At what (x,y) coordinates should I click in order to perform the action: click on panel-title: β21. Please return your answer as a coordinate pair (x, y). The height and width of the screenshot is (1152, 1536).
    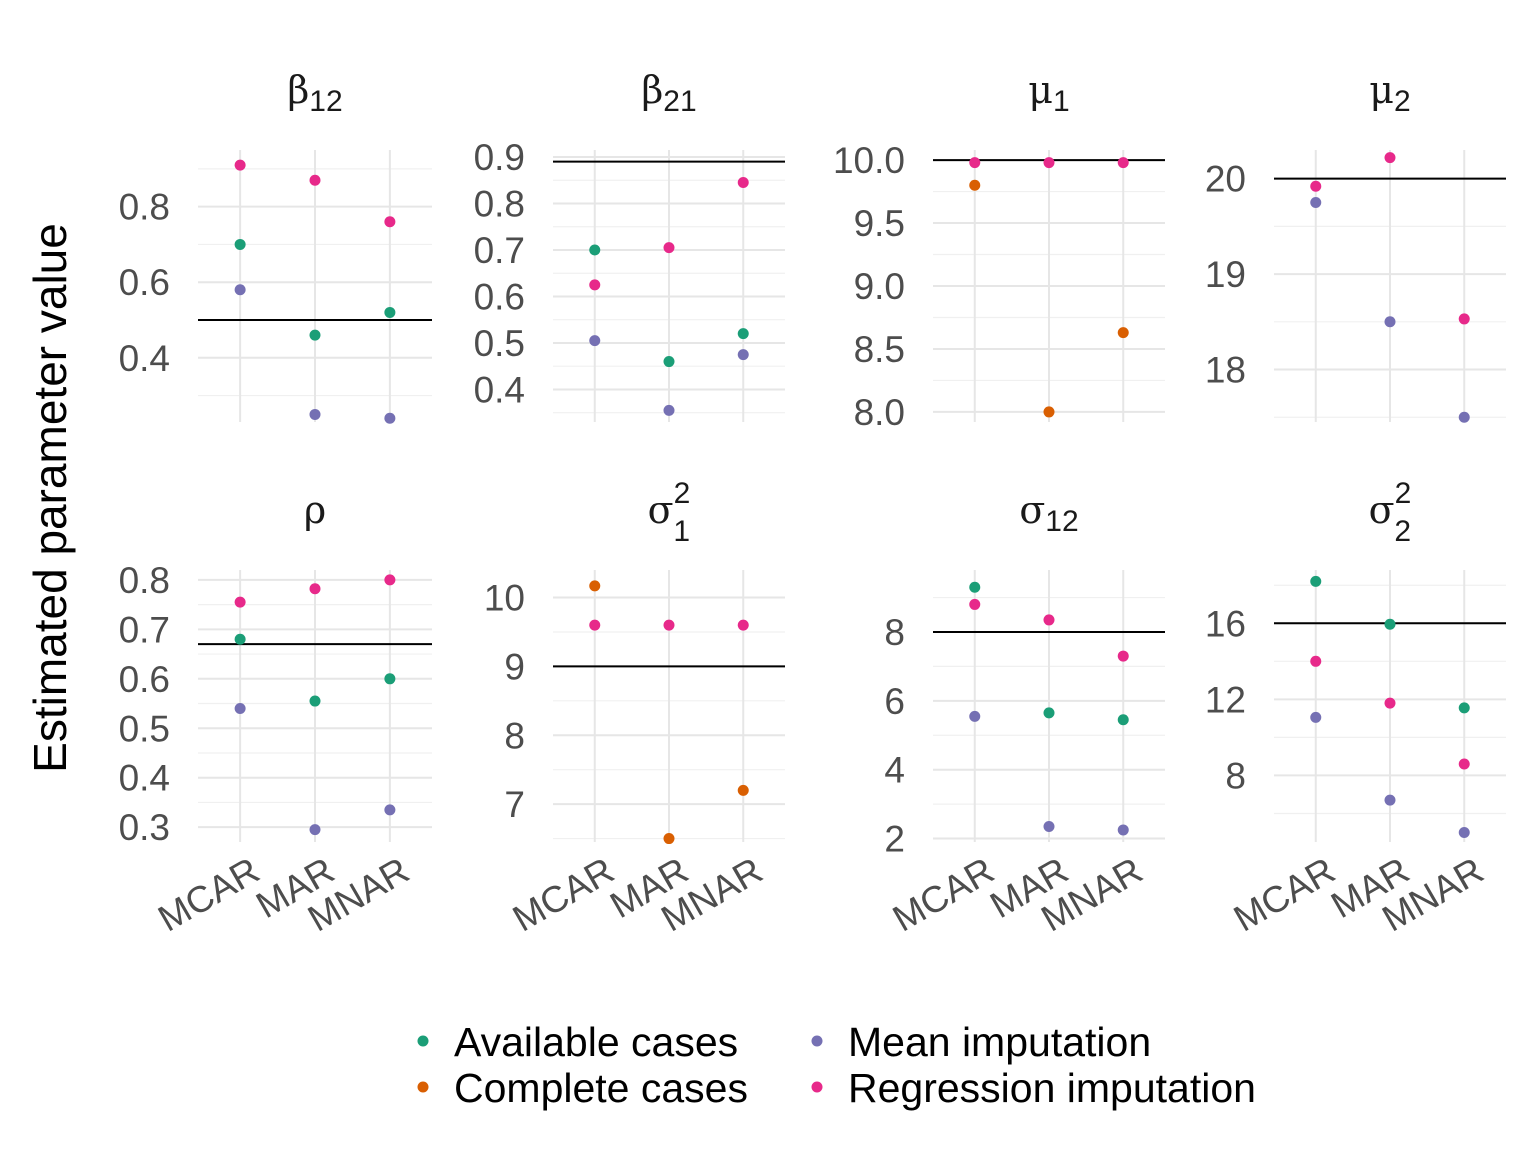
    Looking at the image, I should click on (668, 93).